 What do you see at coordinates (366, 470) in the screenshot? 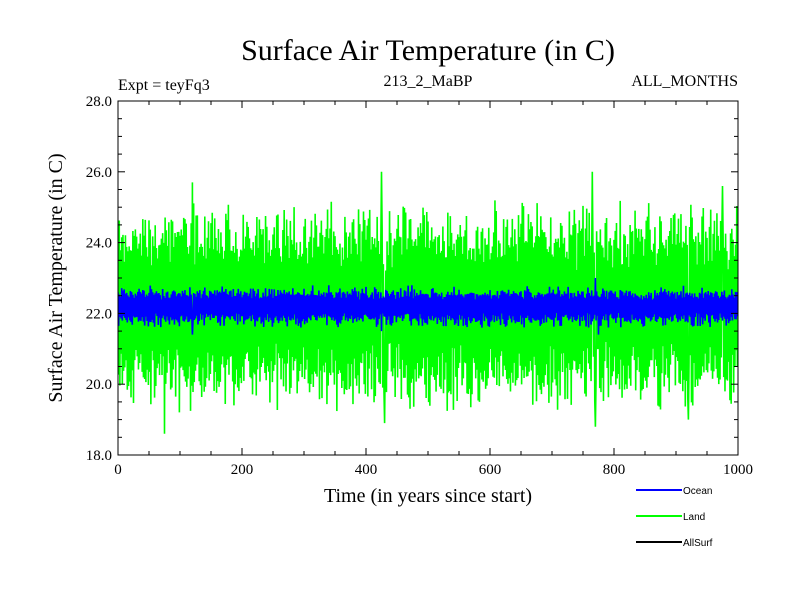
I see `x-tick-label: 400` at bounding box center [366, 470].